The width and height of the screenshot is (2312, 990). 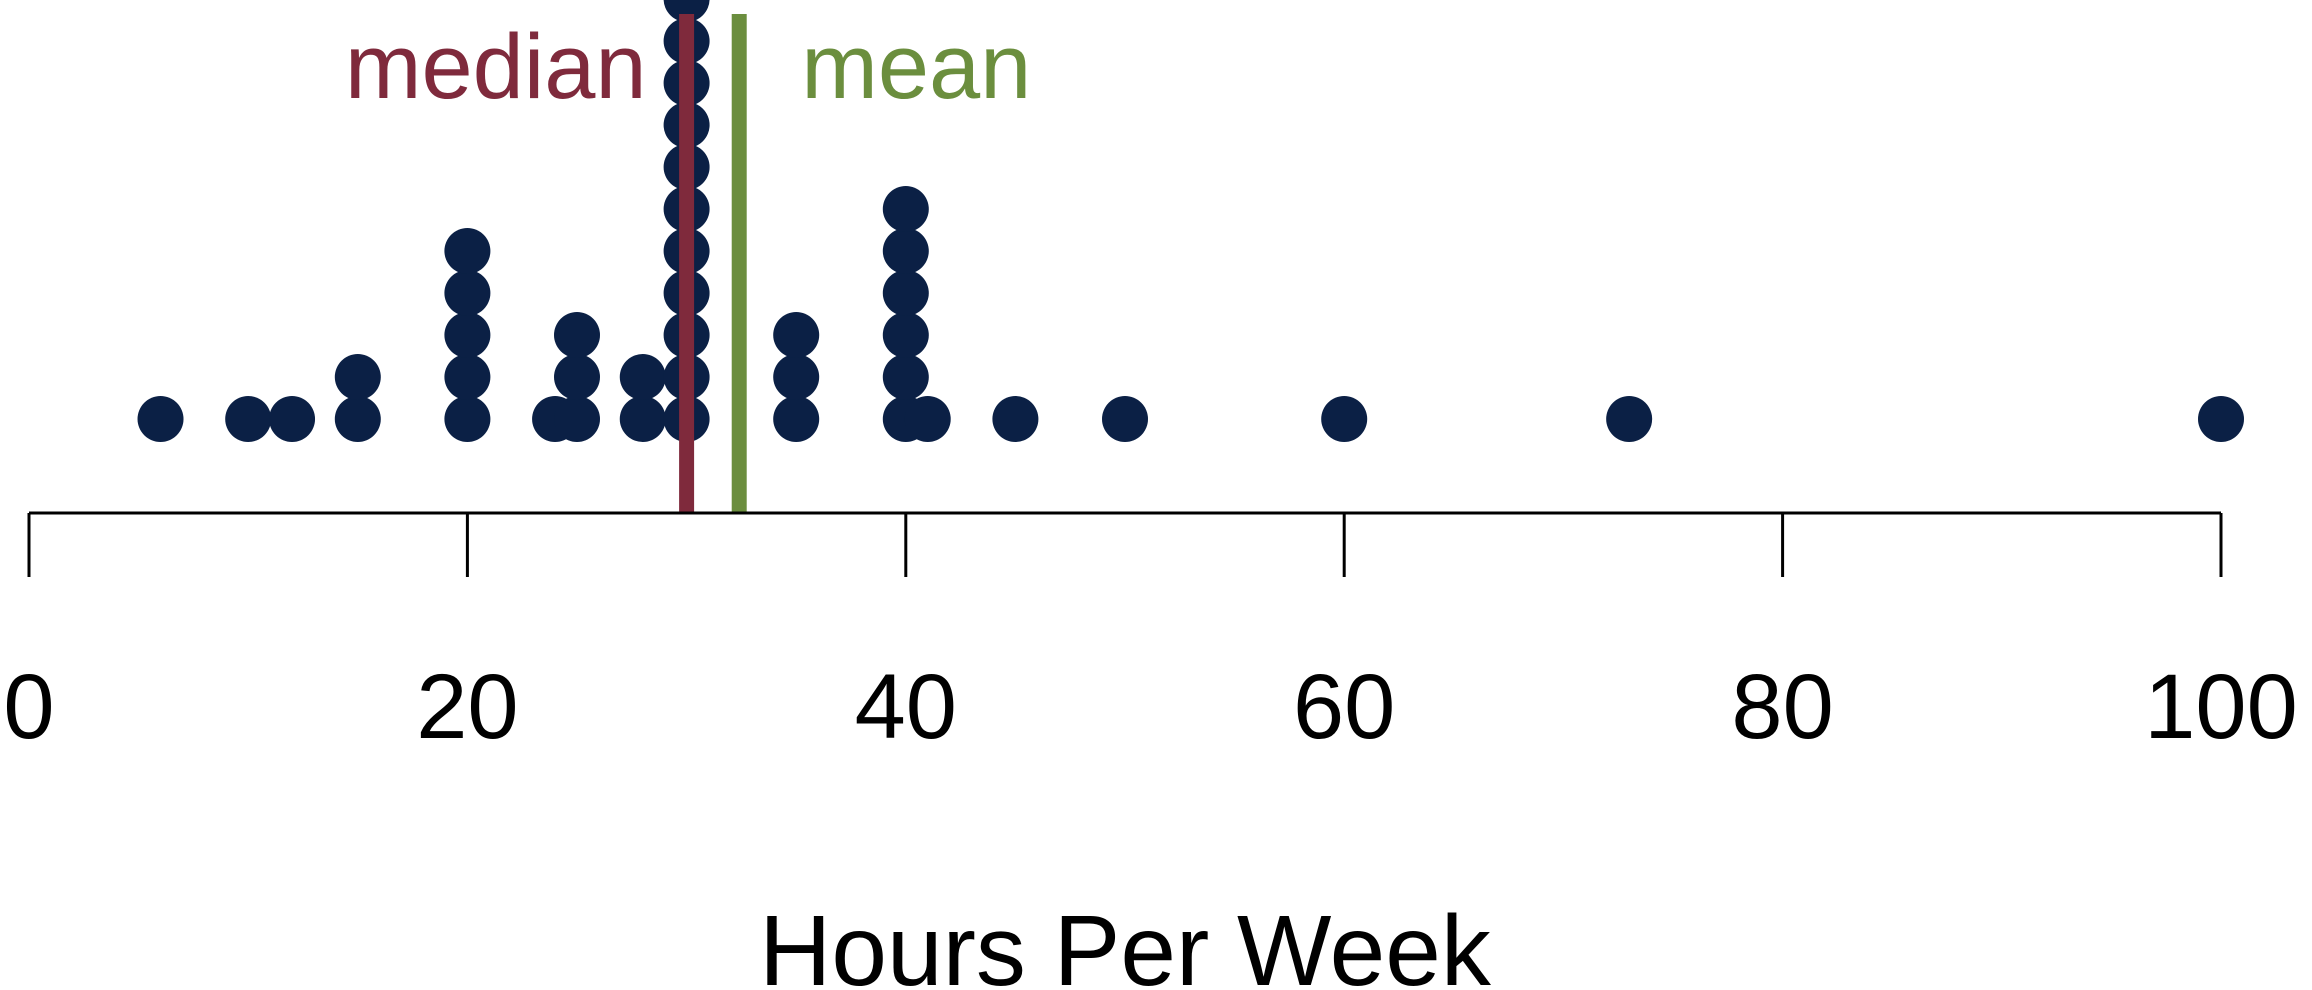 What do you see at coordinates (1125, 942) in the screenshot?
I see `x-axis-title: Hours Per Week` at bounding box center [1125, 942].